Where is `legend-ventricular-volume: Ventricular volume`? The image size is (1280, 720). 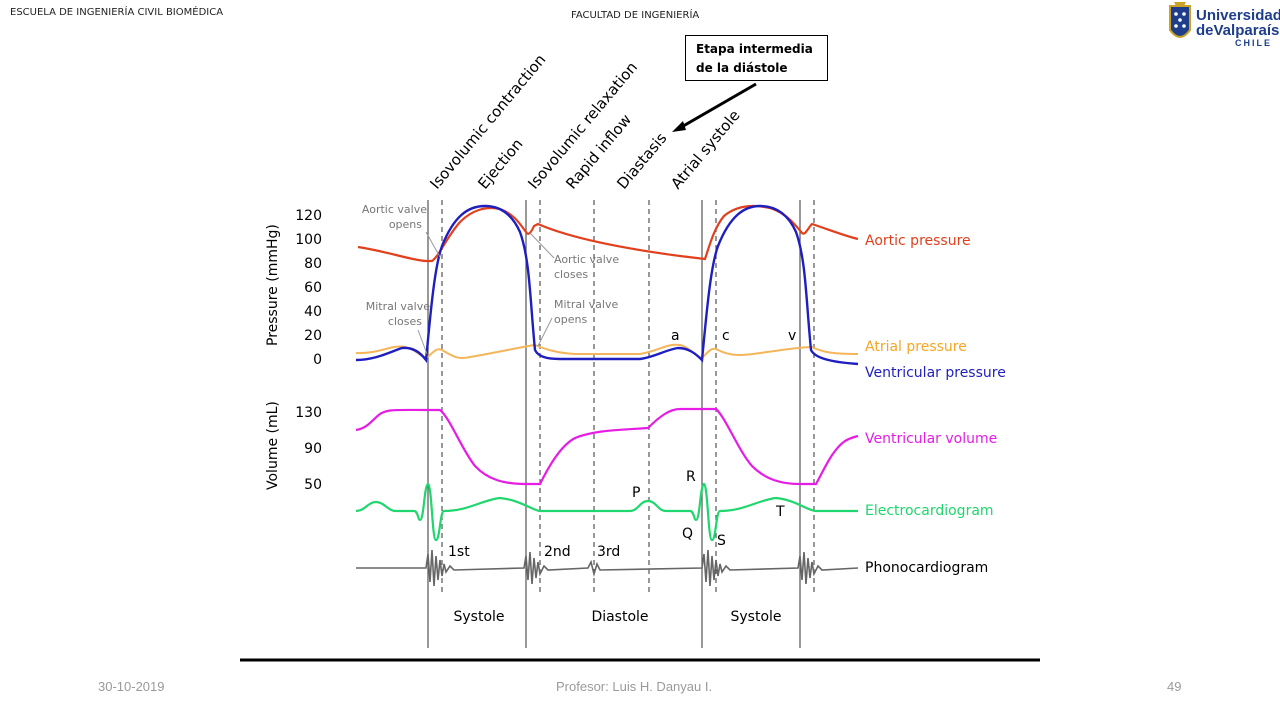
legend-ventricular-volume: Ventricular volume is located at coordinates (931, 439).